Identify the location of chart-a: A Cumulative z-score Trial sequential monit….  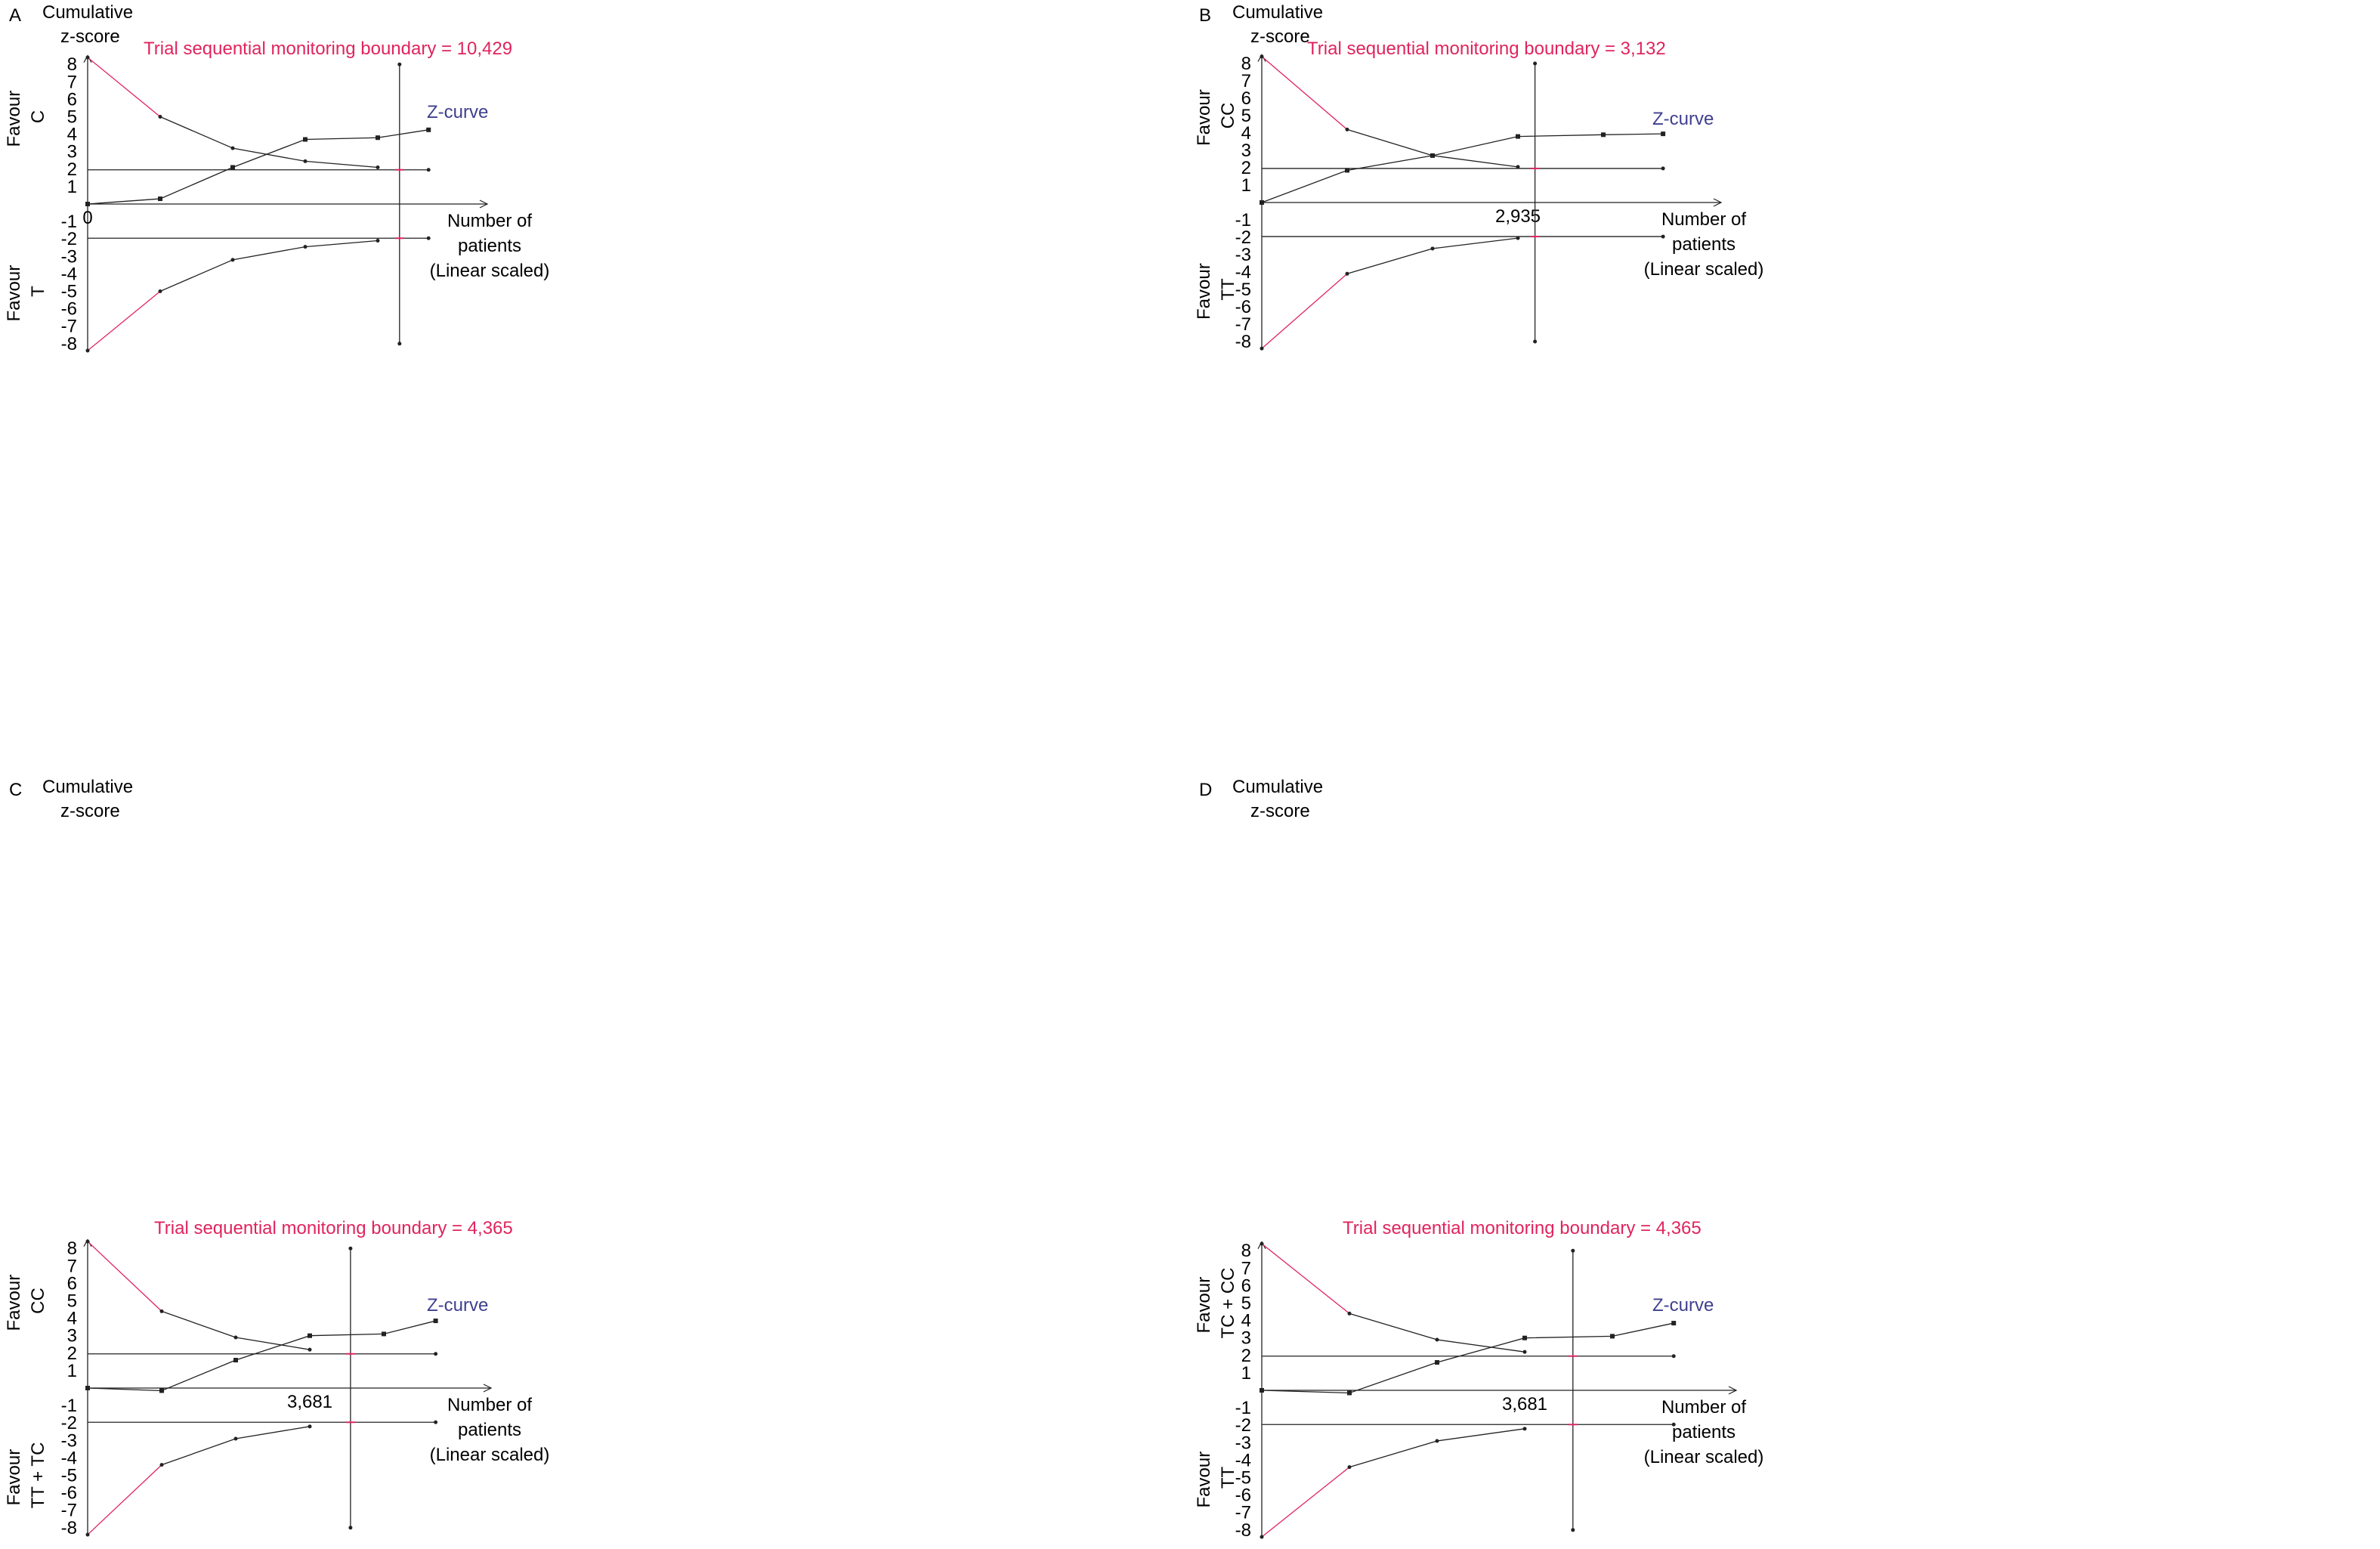
(276, 178).